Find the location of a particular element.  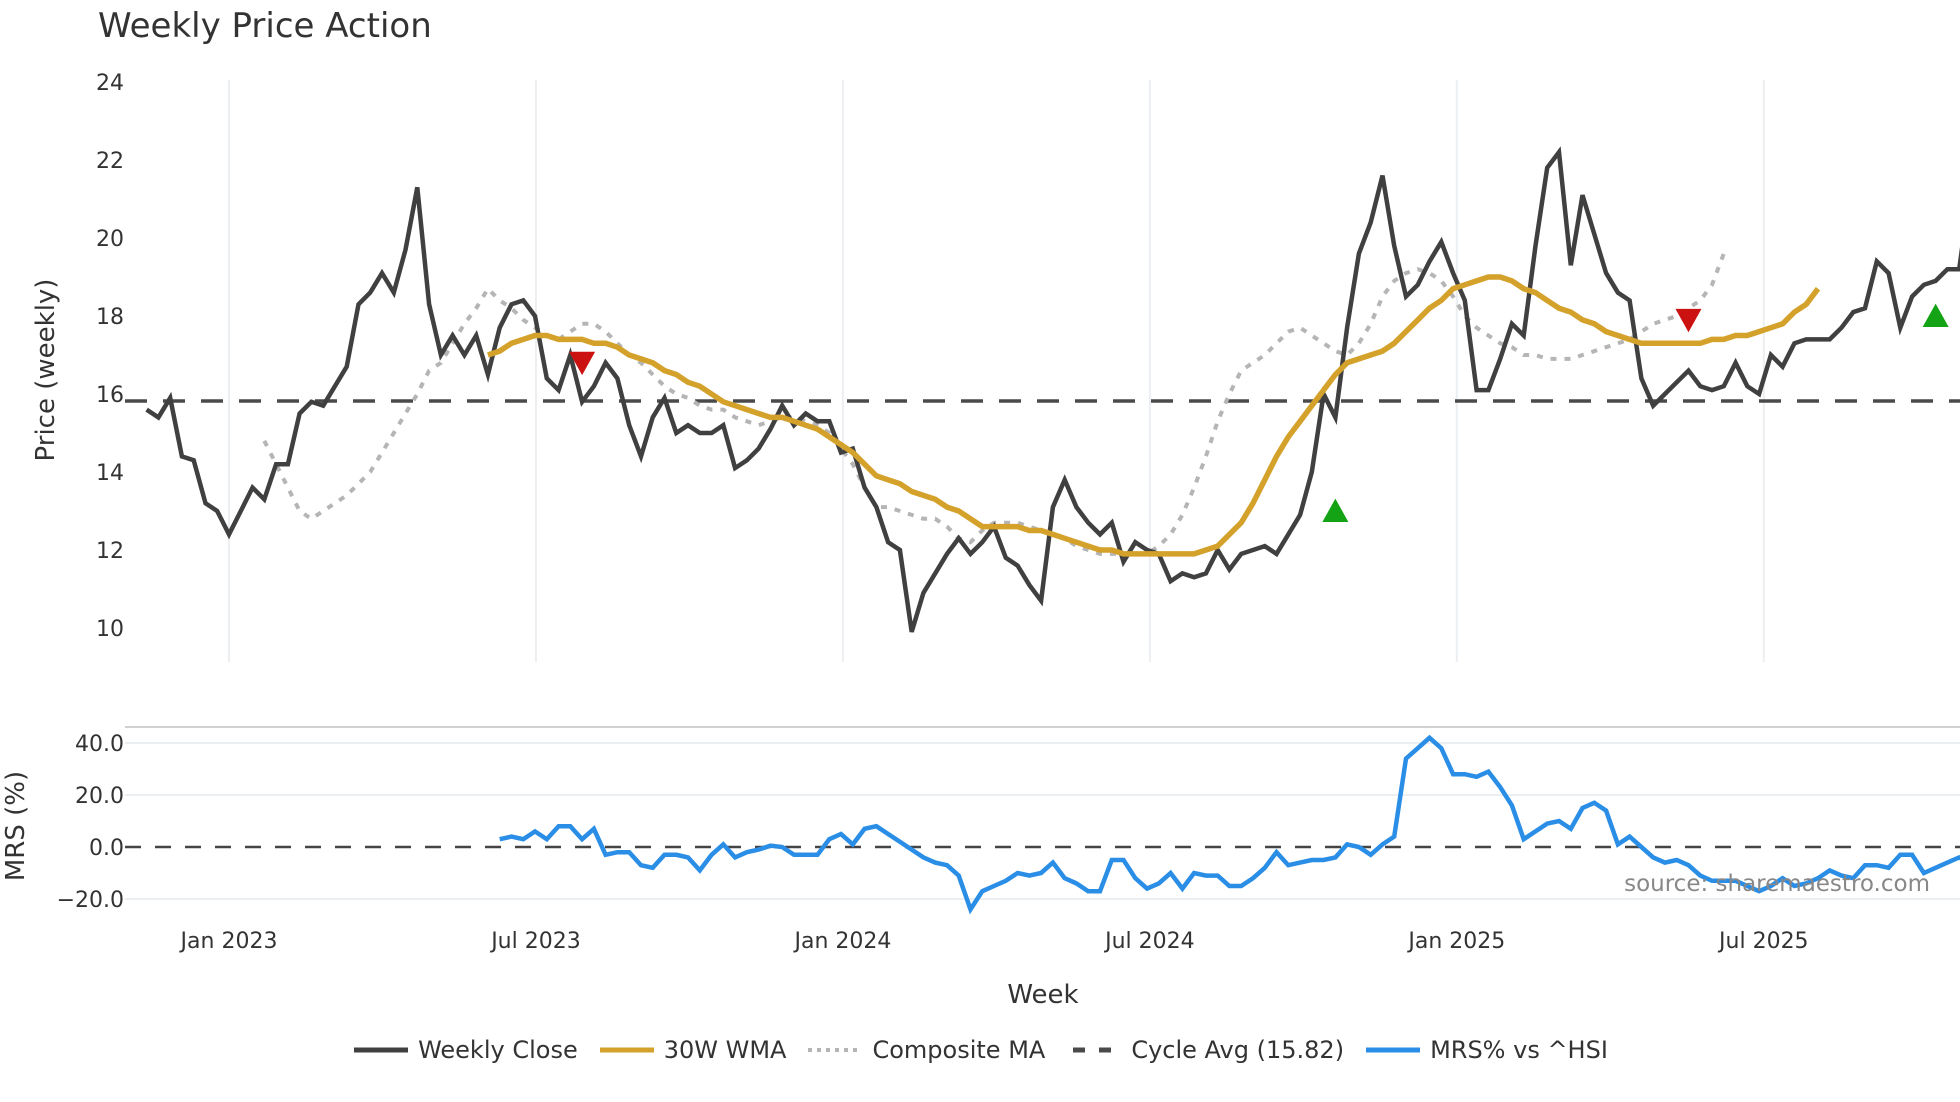

y-tick-label: 12 is located at coordinates (110, 551).